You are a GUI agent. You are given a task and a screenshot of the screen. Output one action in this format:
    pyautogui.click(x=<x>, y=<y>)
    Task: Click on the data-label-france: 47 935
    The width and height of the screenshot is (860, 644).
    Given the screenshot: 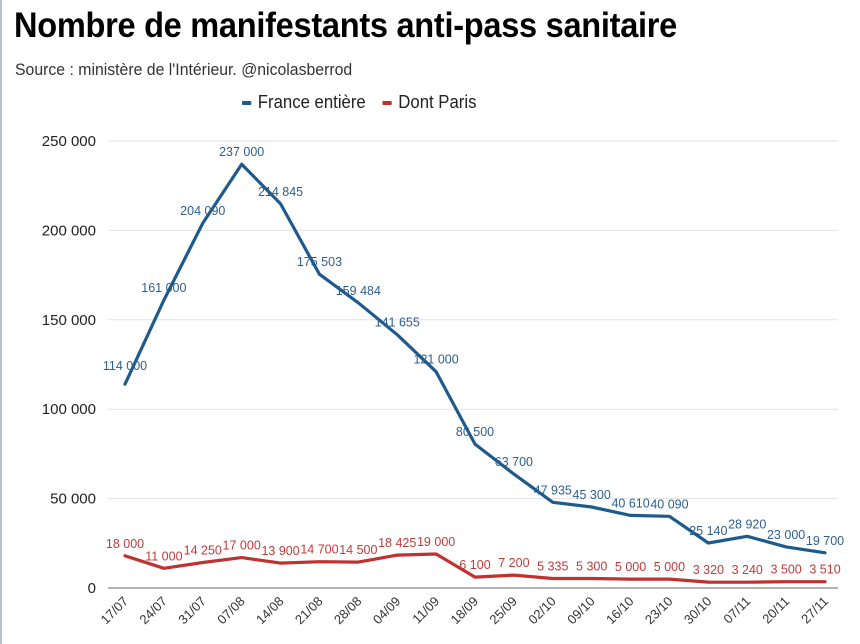 What is the action you would take?
    pyautogui.click(x=553, y=490)
    